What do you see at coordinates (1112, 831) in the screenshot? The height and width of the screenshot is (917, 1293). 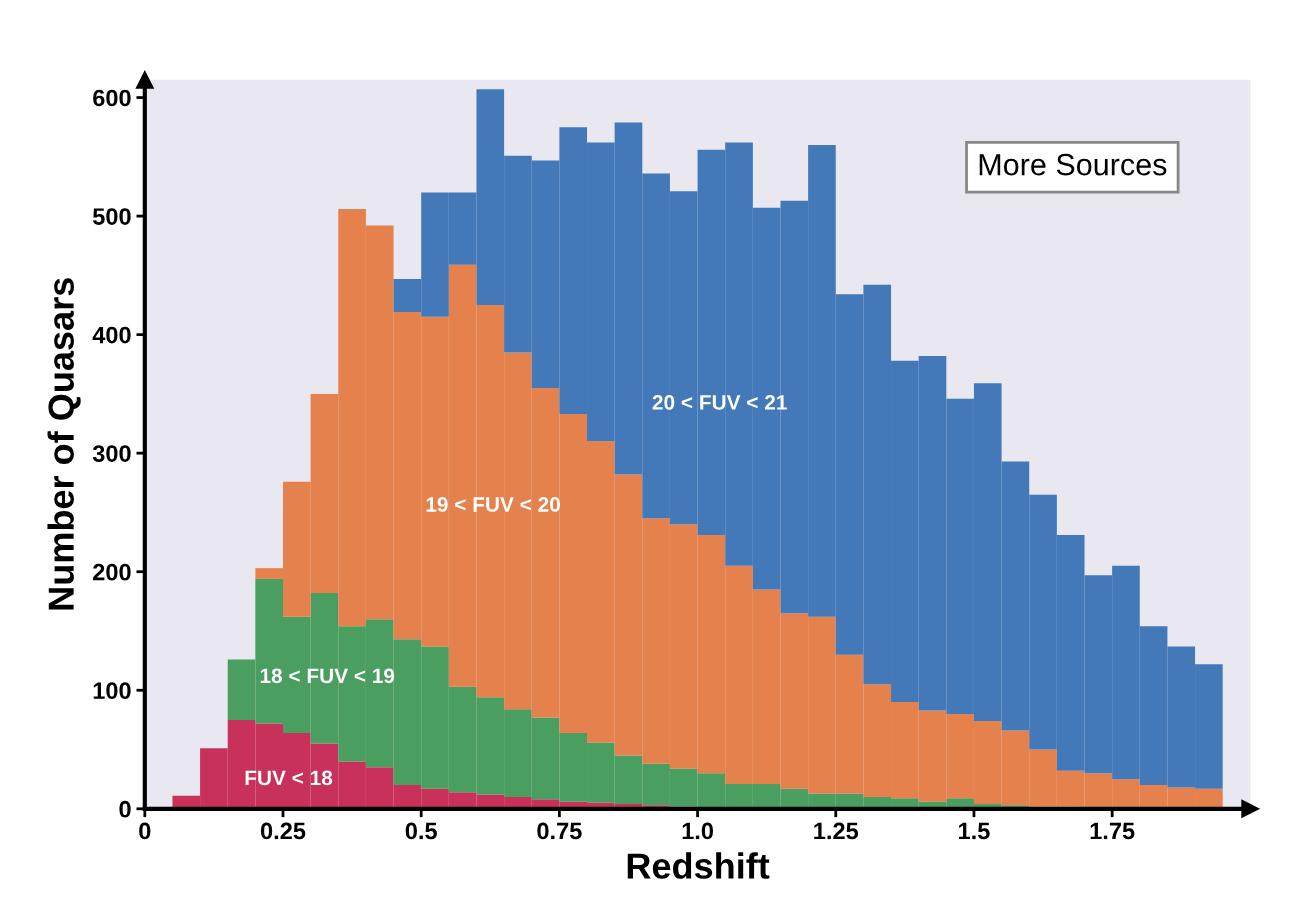 I see `x-tick-label: 1.75` at bounding box center [1112, 831].